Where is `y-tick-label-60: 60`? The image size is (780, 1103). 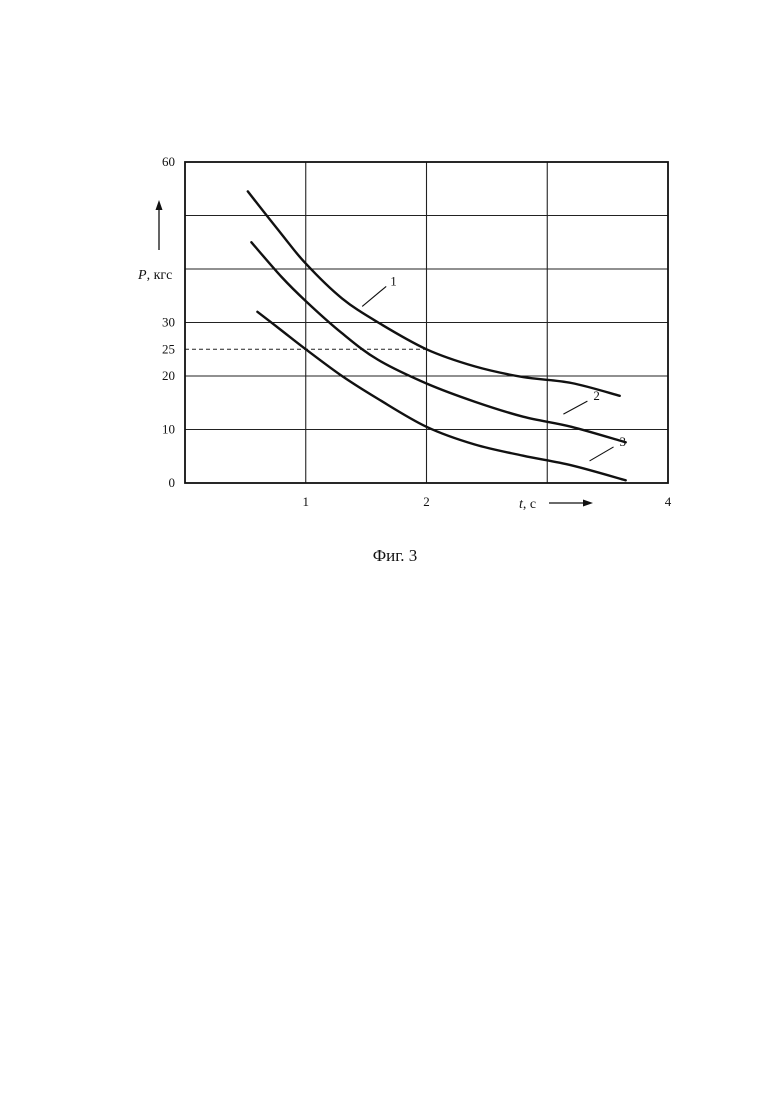 y-tick-label-60: 60 is located at coordinates (168, 161).